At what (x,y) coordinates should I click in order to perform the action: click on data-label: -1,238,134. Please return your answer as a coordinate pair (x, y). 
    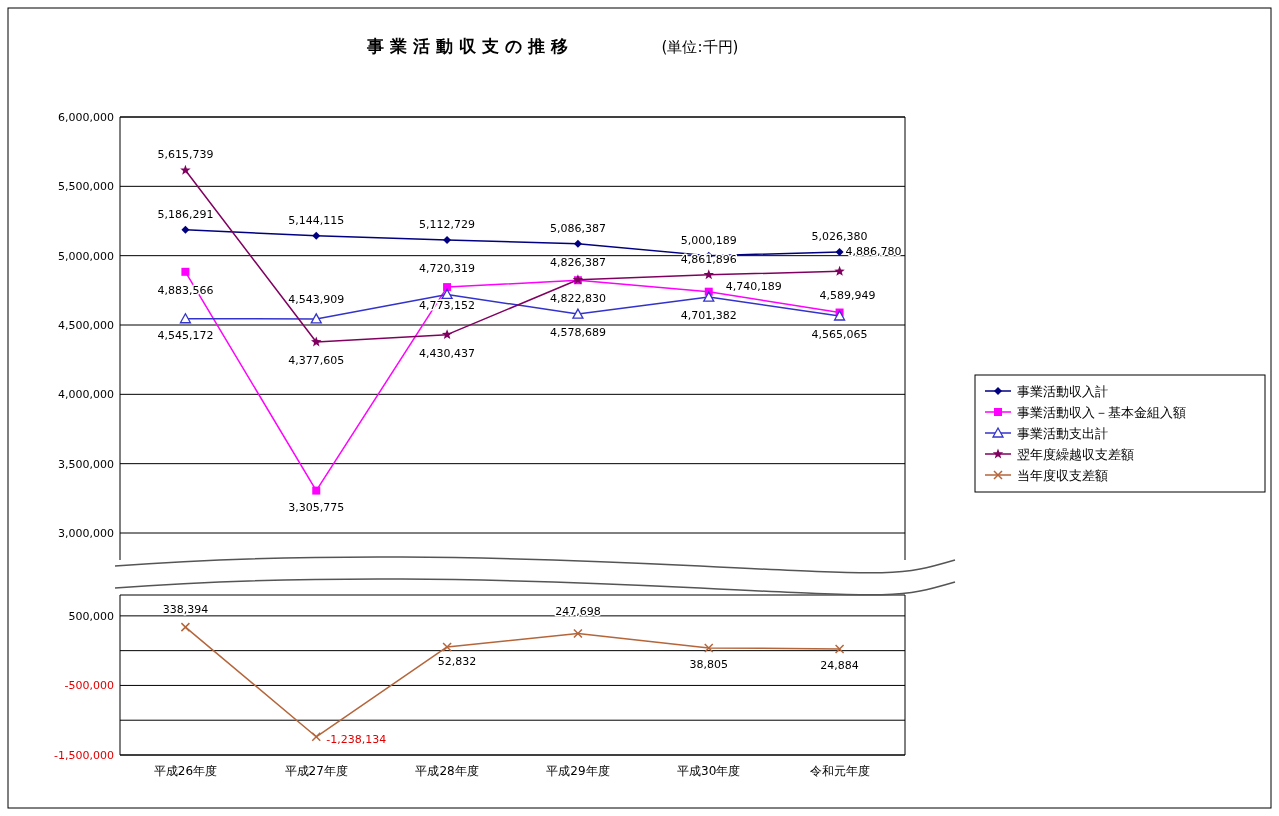
    Looking at the image, I should click on (356, 739).